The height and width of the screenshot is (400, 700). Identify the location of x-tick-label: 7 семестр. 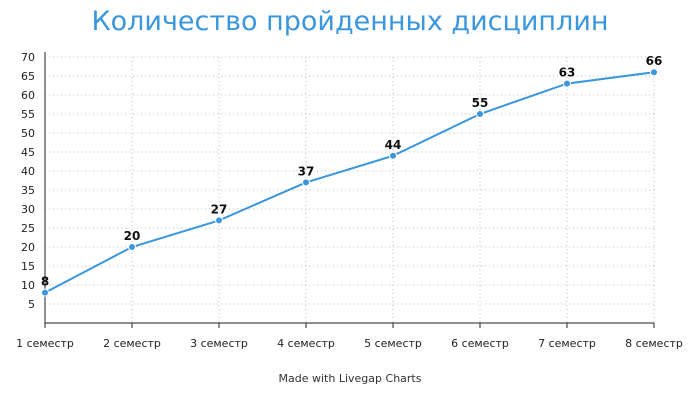
(567, 343).